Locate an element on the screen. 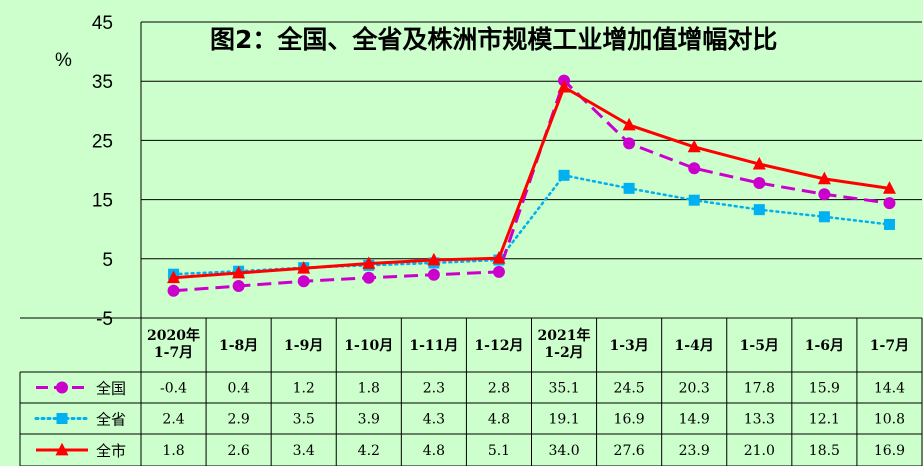  y-axis-label: % is located at coordinates (63, 60).